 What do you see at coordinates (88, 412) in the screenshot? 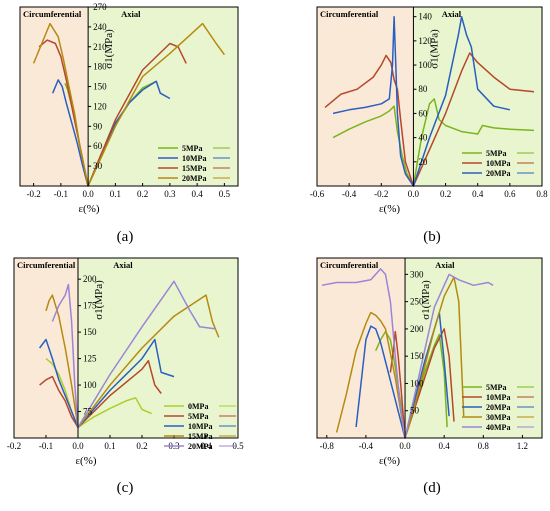
I see `y-tick-label: 75` at bounding box center [88, 412].